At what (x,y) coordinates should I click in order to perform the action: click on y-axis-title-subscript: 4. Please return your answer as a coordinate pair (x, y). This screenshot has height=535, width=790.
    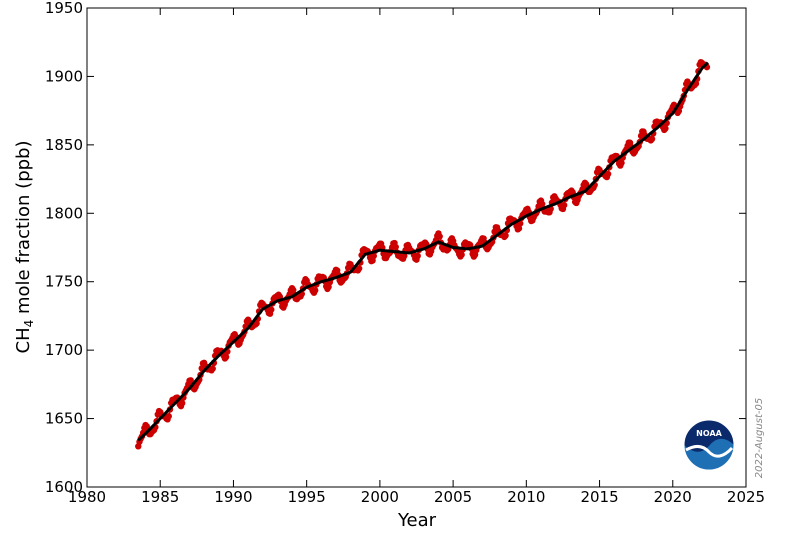
    Looking at the image, I should click on (29, 324).